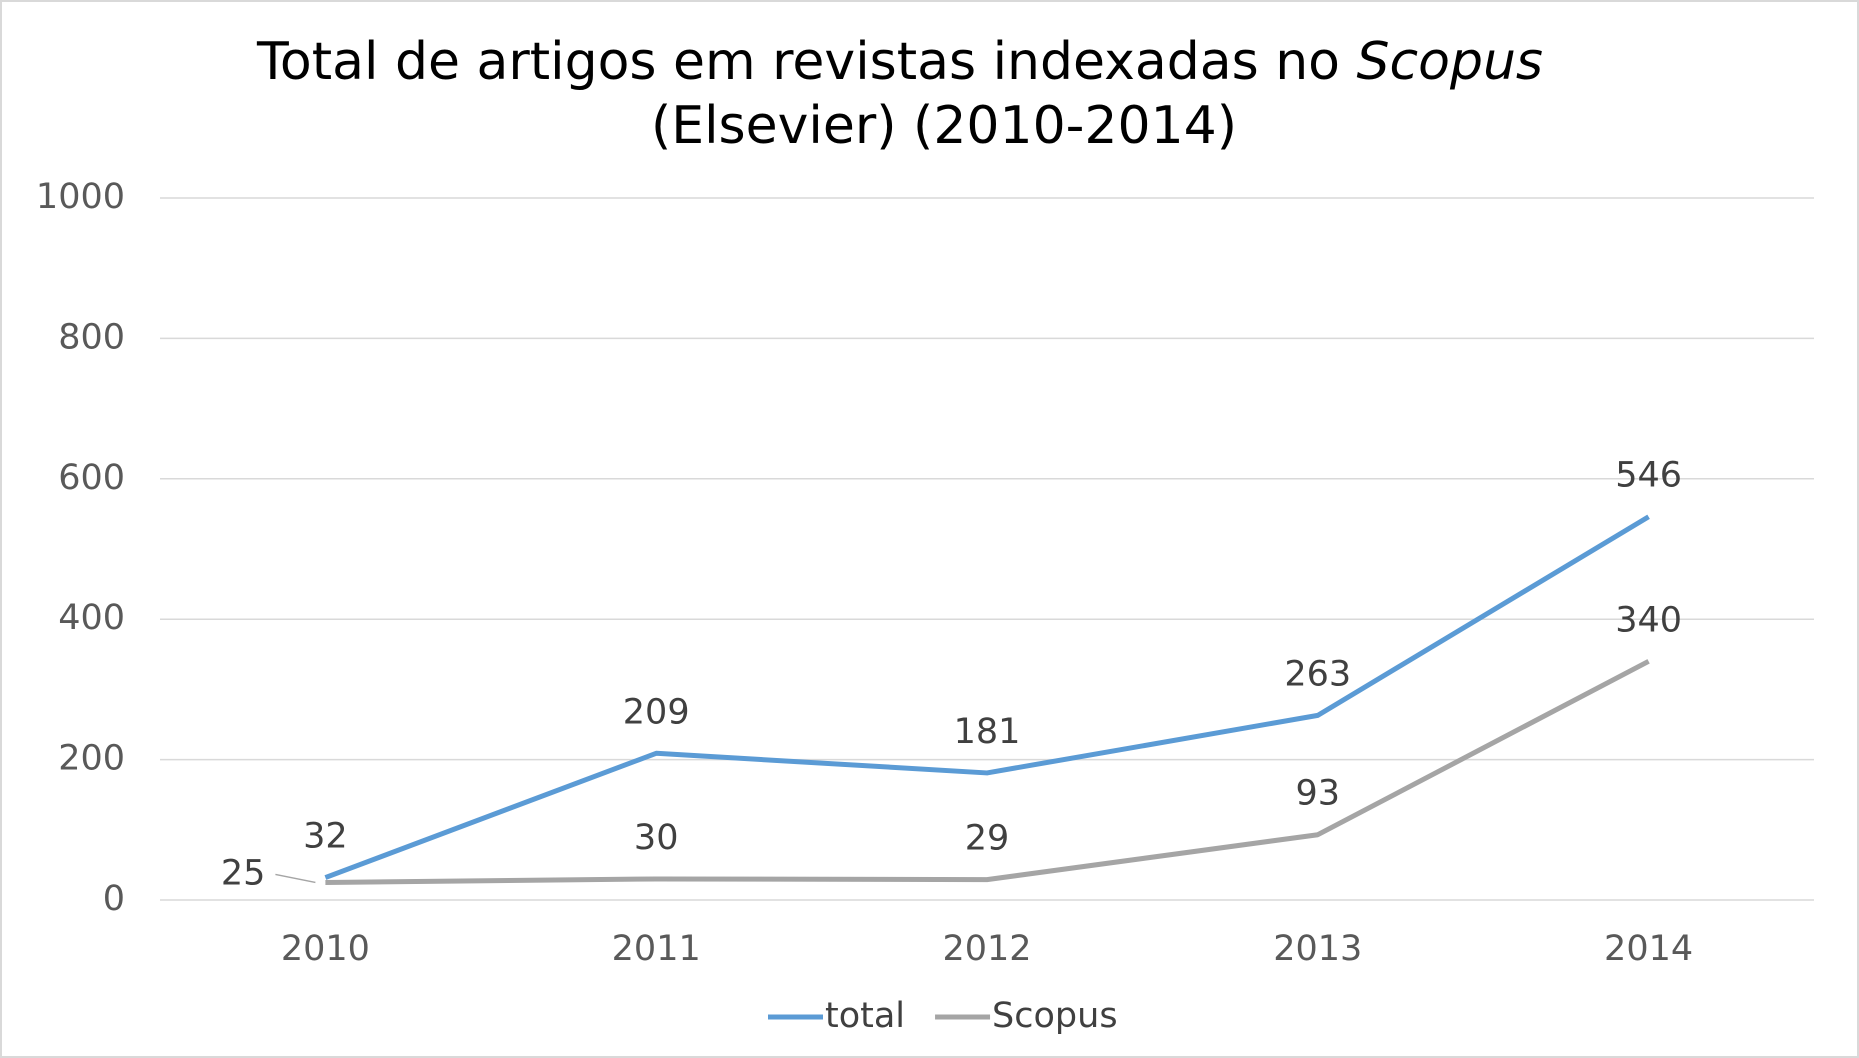  Describe the element at coordinates (1317, 674) in the screenshot. I see `data-label: 263` at that location.